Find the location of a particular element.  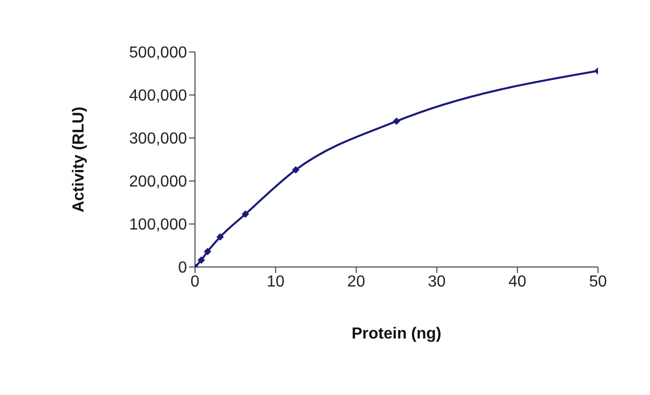

x-tick-label: 50 is located at coordinates (598, 281).